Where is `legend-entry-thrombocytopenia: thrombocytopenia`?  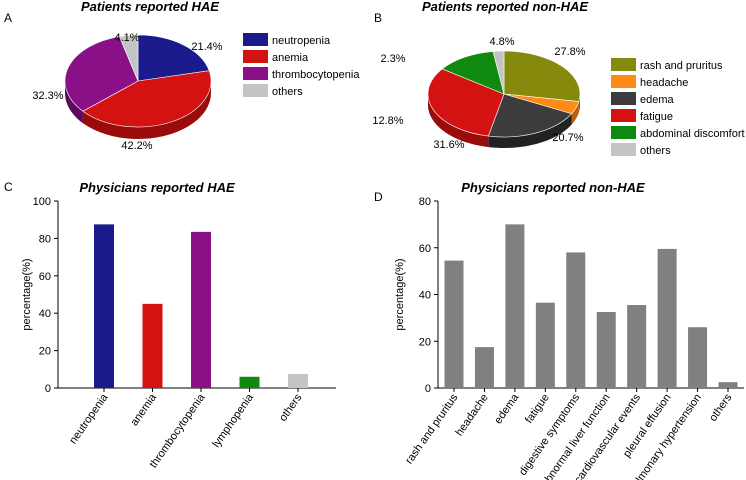 legend-entry-thrombocytopenia: thrombocytopenia is located at coordinates (316, 75).